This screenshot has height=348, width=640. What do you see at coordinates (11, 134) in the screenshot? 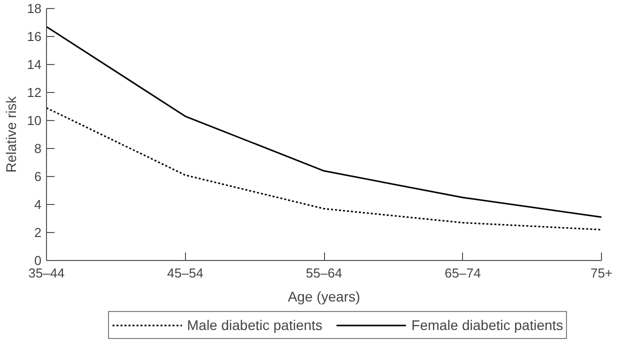
I see `y-axis-title: Relative risk` at bounding box center [11, 134].